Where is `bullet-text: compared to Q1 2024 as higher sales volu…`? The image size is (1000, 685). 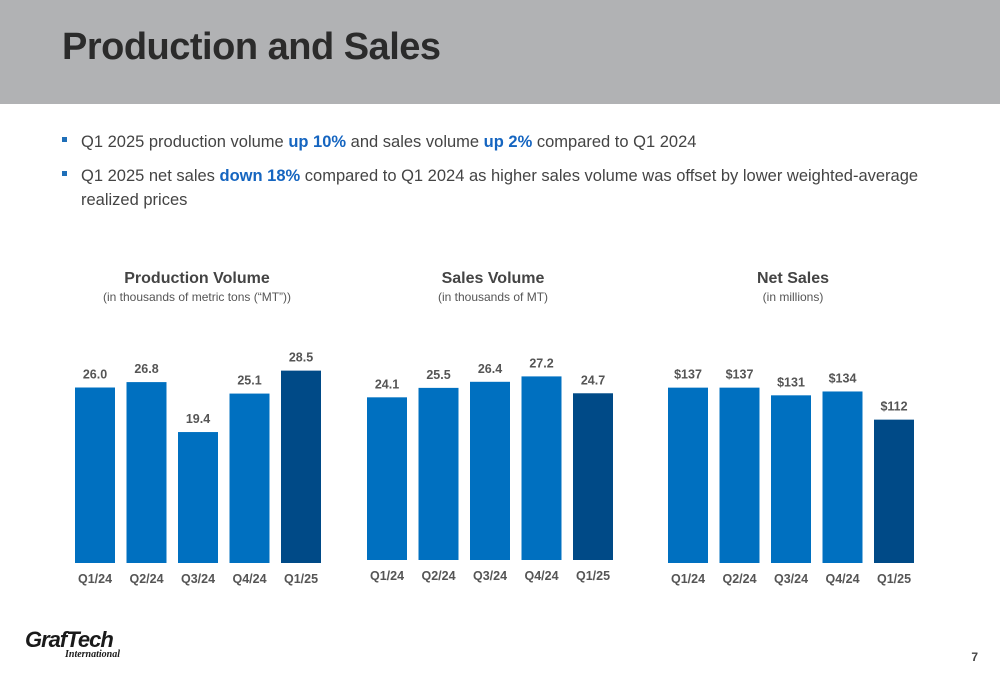 bullet-text: compared to Q1 2024 as higher sales volu… is located at coordinates (500, 188).